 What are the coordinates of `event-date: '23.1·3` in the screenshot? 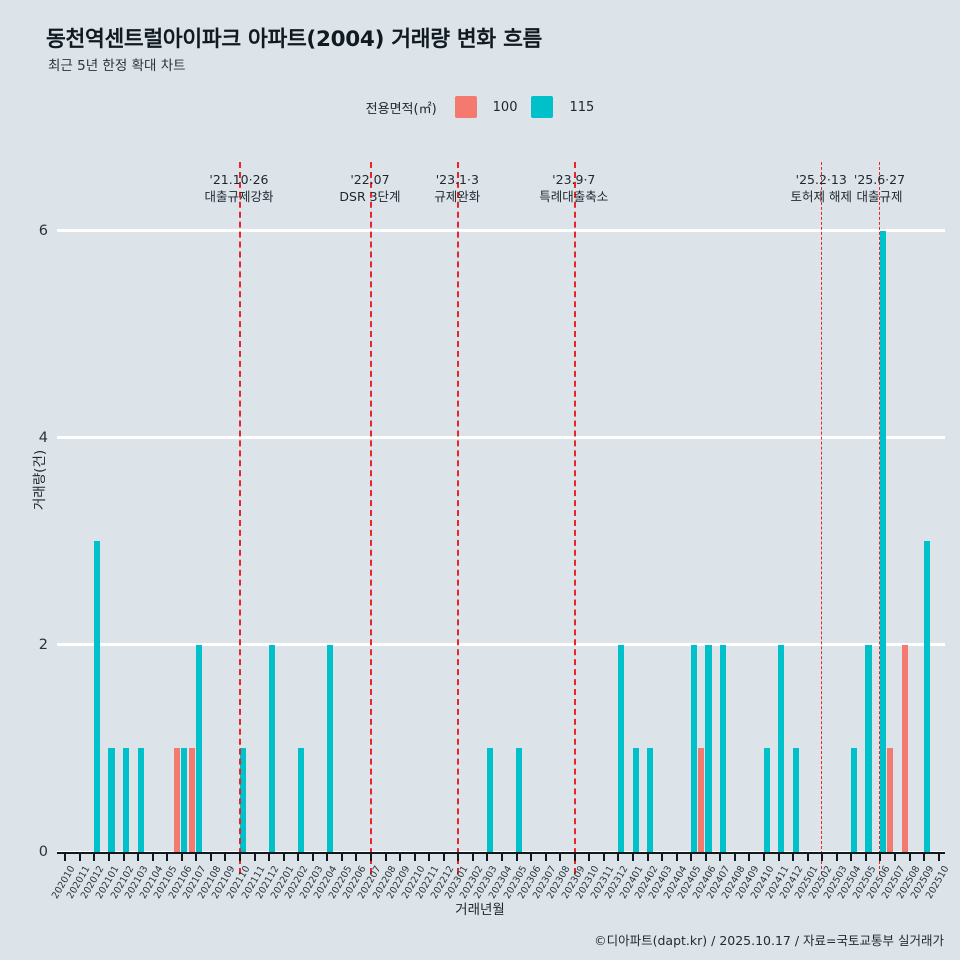 It's located at (457, 180).